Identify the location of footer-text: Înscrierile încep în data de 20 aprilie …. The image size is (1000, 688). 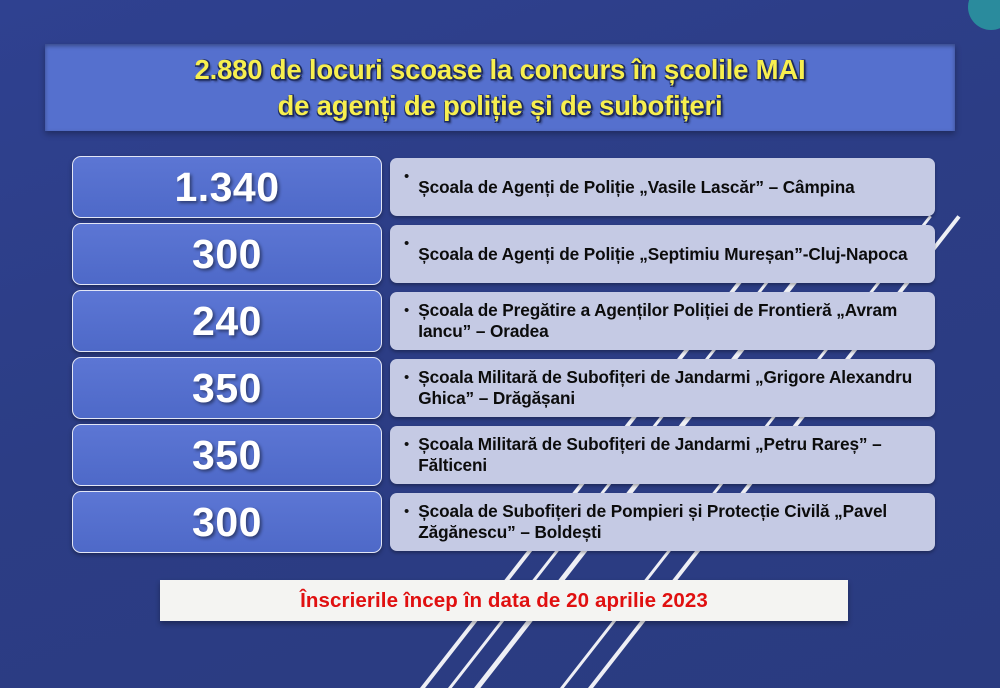
(504, 600).